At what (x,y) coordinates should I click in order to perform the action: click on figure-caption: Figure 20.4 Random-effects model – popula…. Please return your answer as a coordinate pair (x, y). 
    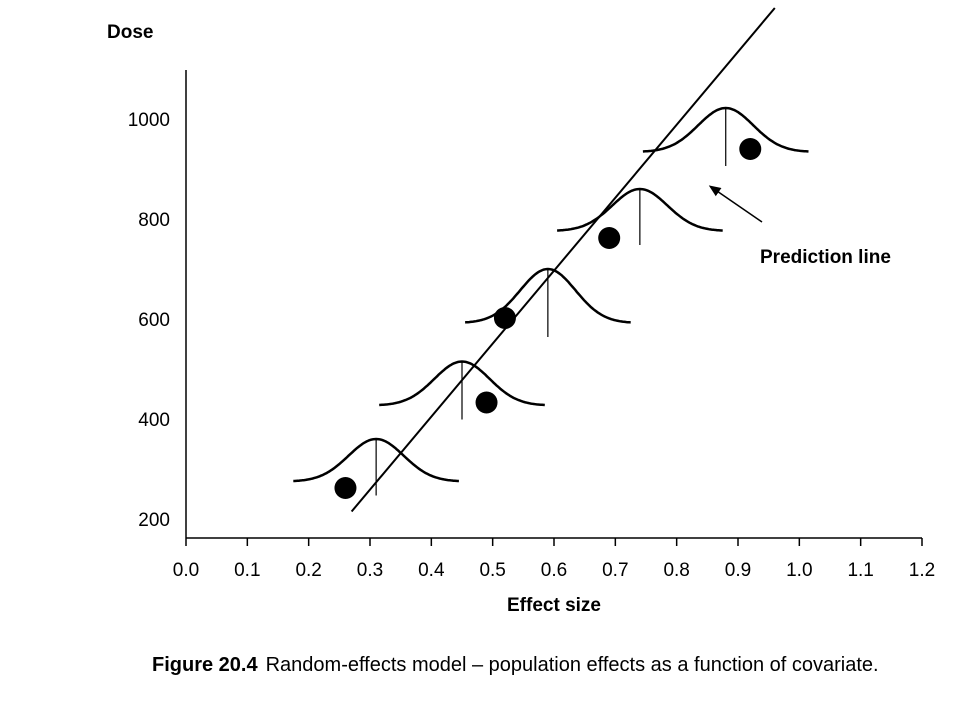
    Looking at the image, I should click on (515, 665).